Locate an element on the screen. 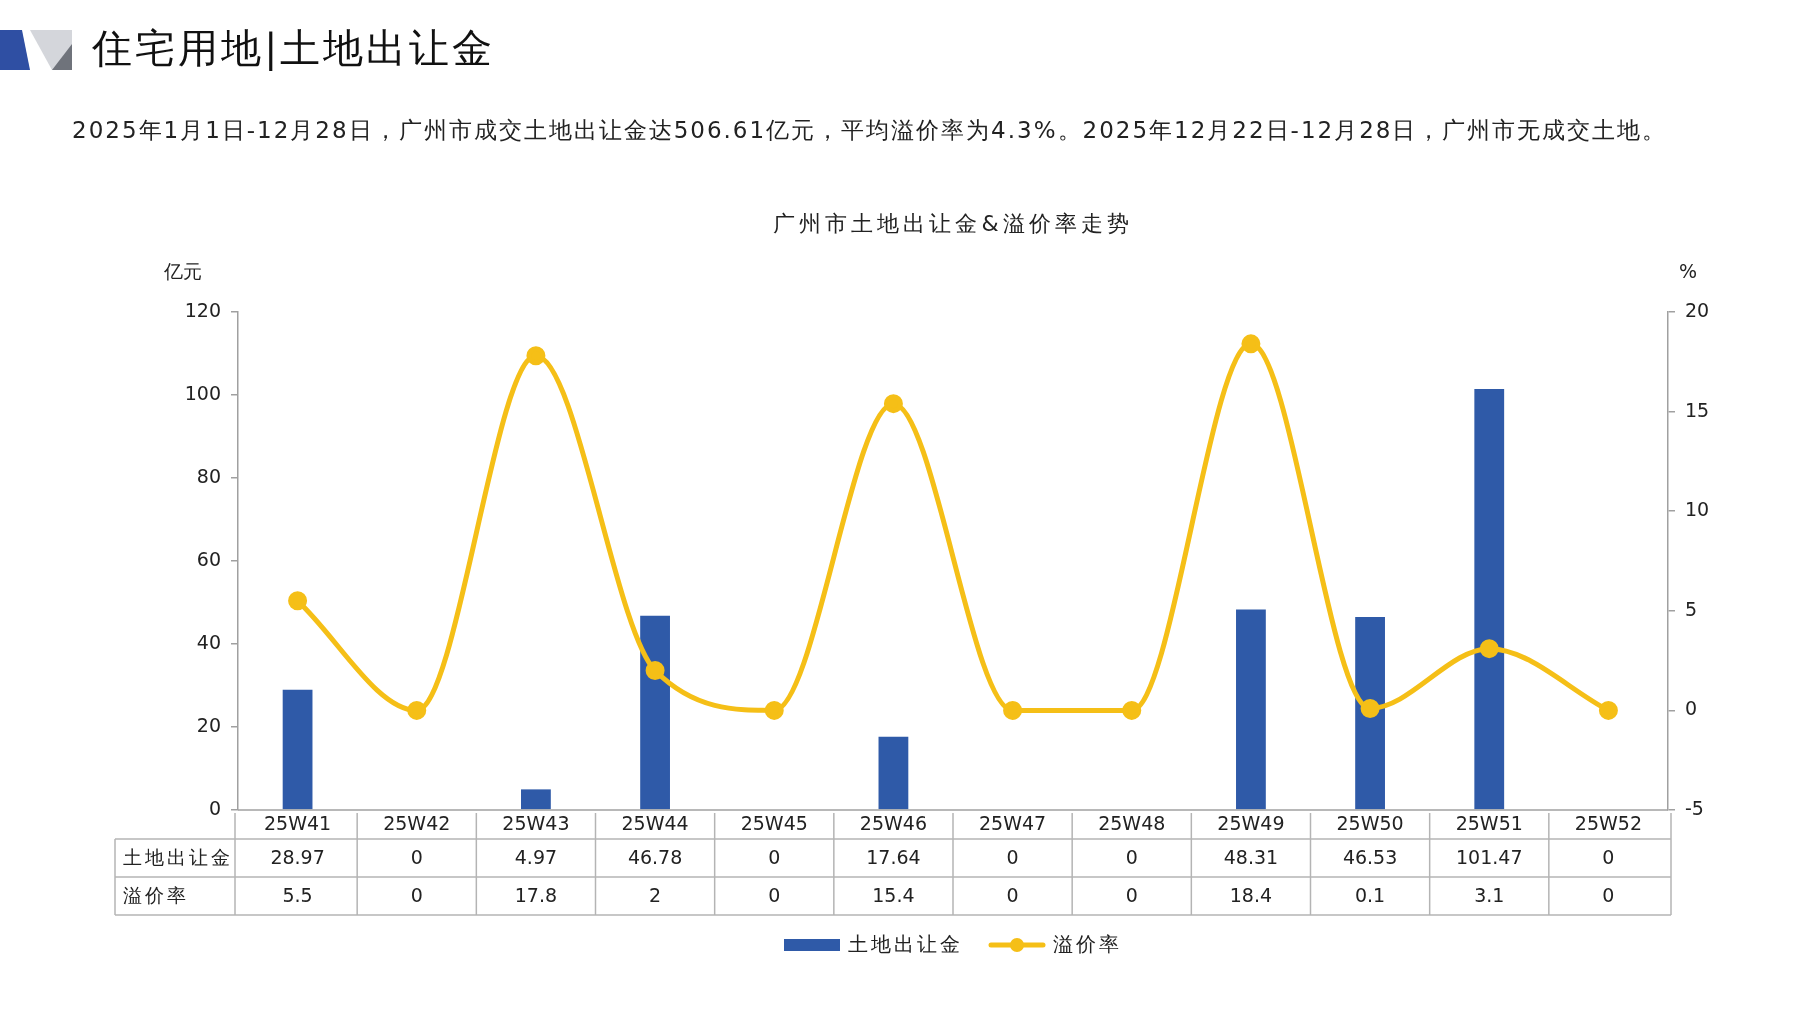 The width and height of the screenshot is (1797, 1010). y2-axis-title: % is located at coordinates (1688, 270).